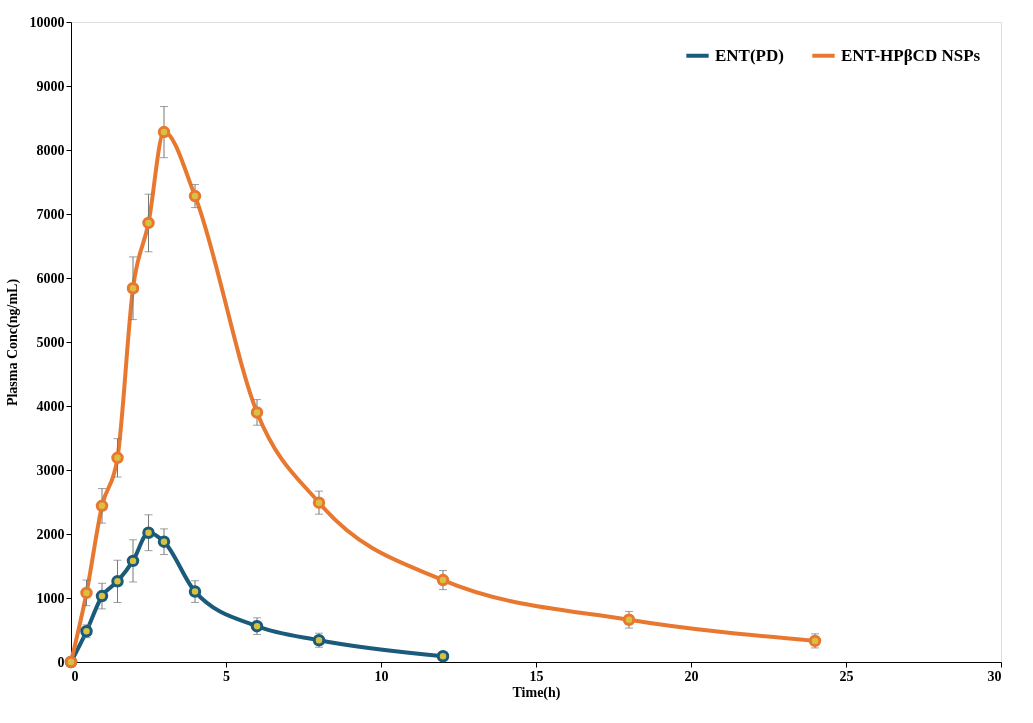 Image resolution: width=1033 pixels, height=723 pixels. What do you see at coordinates (61, 662) in the screenshot?
I see `y-tick-label: 0` at bounding box center [61, 662].